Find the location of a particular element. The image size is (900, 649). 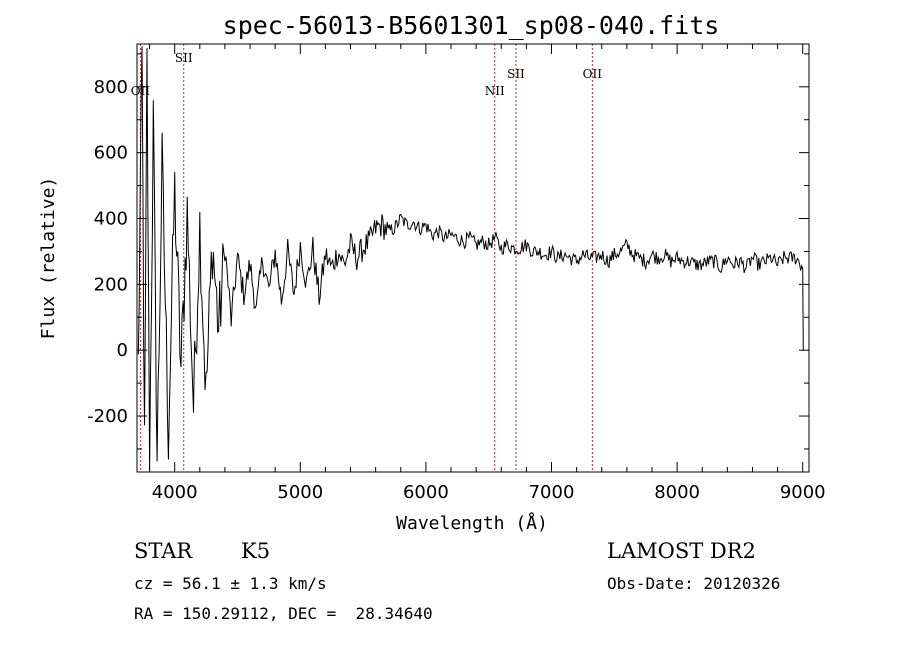

y-tick-label: 200 is located at coordinates (111, 284).